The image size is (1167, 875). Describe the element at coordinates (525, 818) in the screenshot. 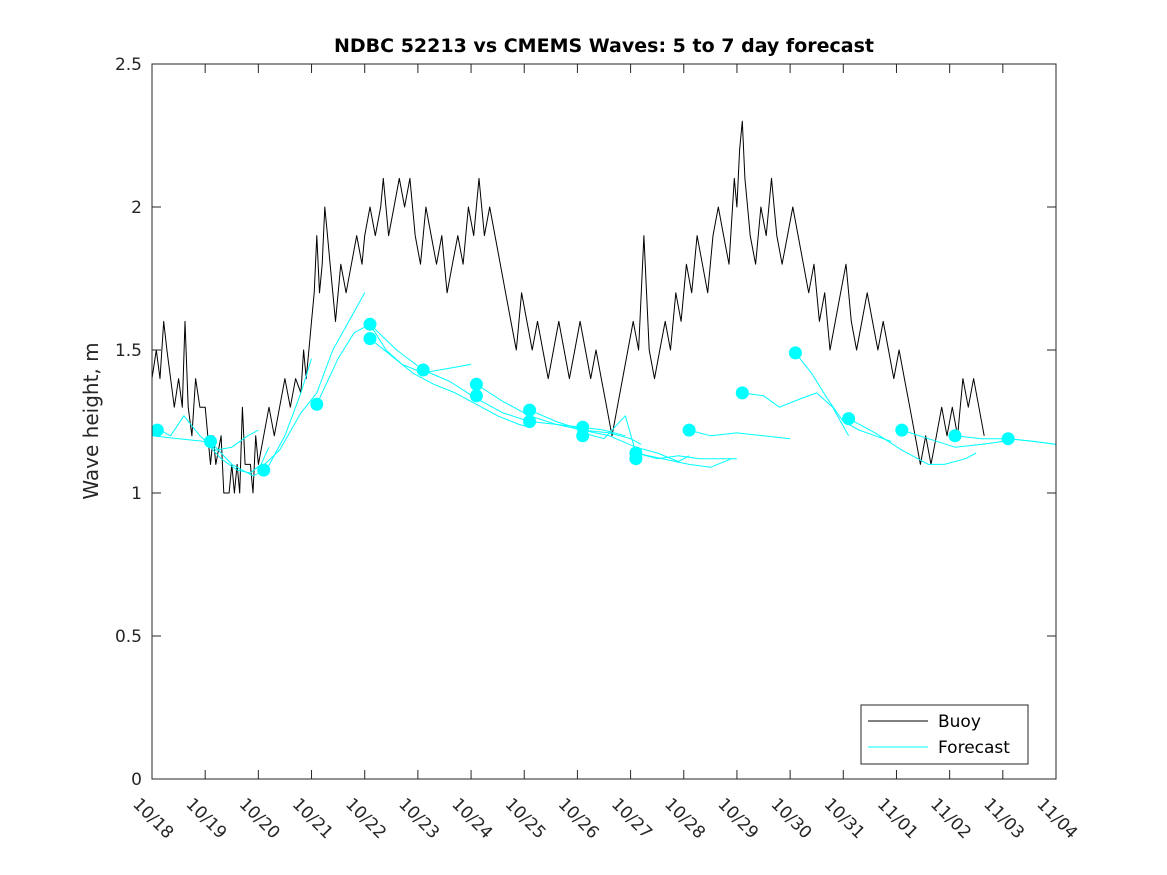

I see `x-tick-label: 10/25` at that location.